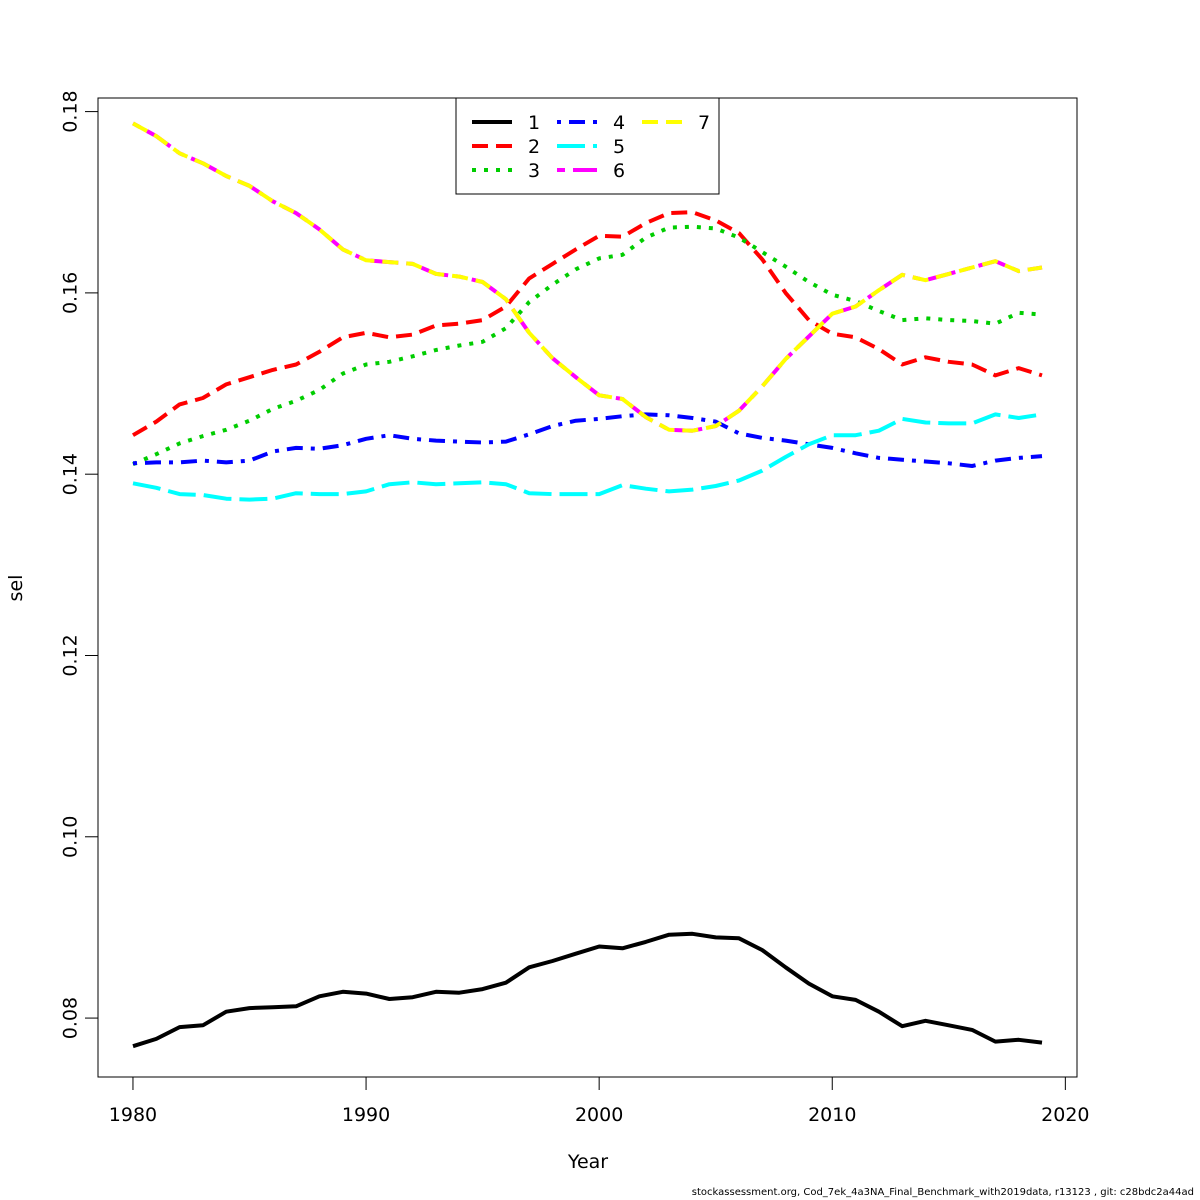 This screenshot has width=1200, height=1200. I want to click on legend-label-2: 2, so click(534, 147).